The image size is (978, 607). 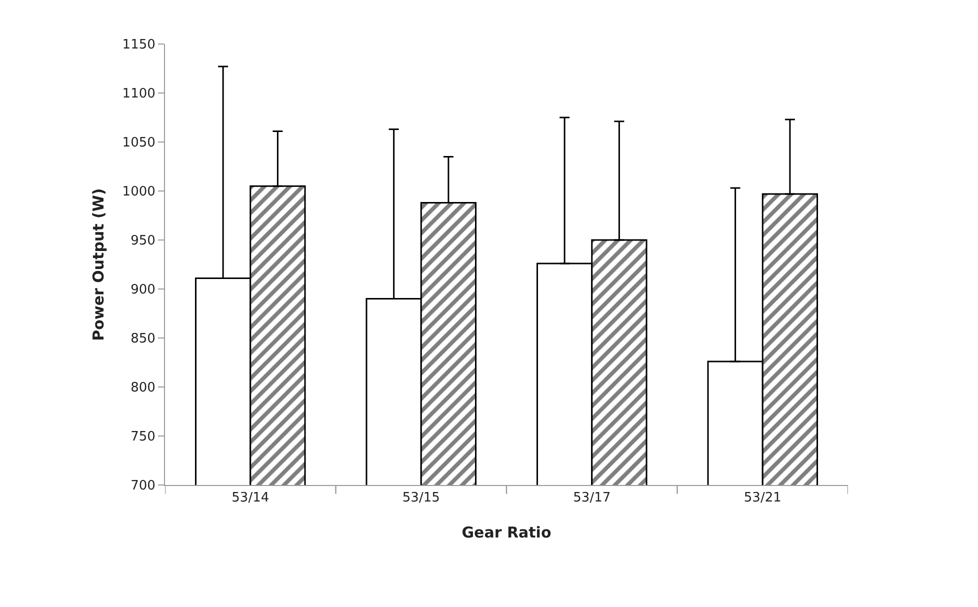 I want to click on y-tick-label: 750, so click(x=143, y=437).